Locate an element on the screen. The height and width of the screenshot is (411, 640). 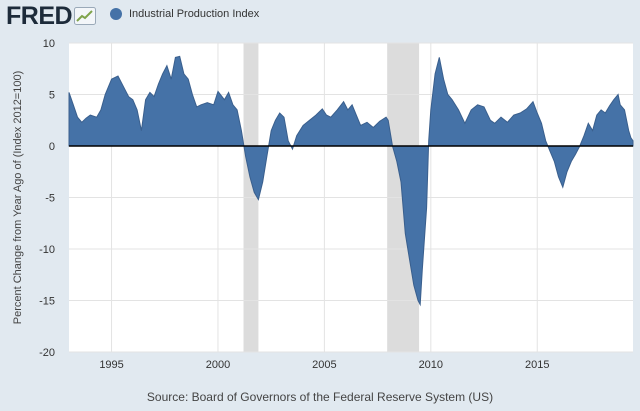
x-tick-label: 2005 is located at coordinates (324, 365).